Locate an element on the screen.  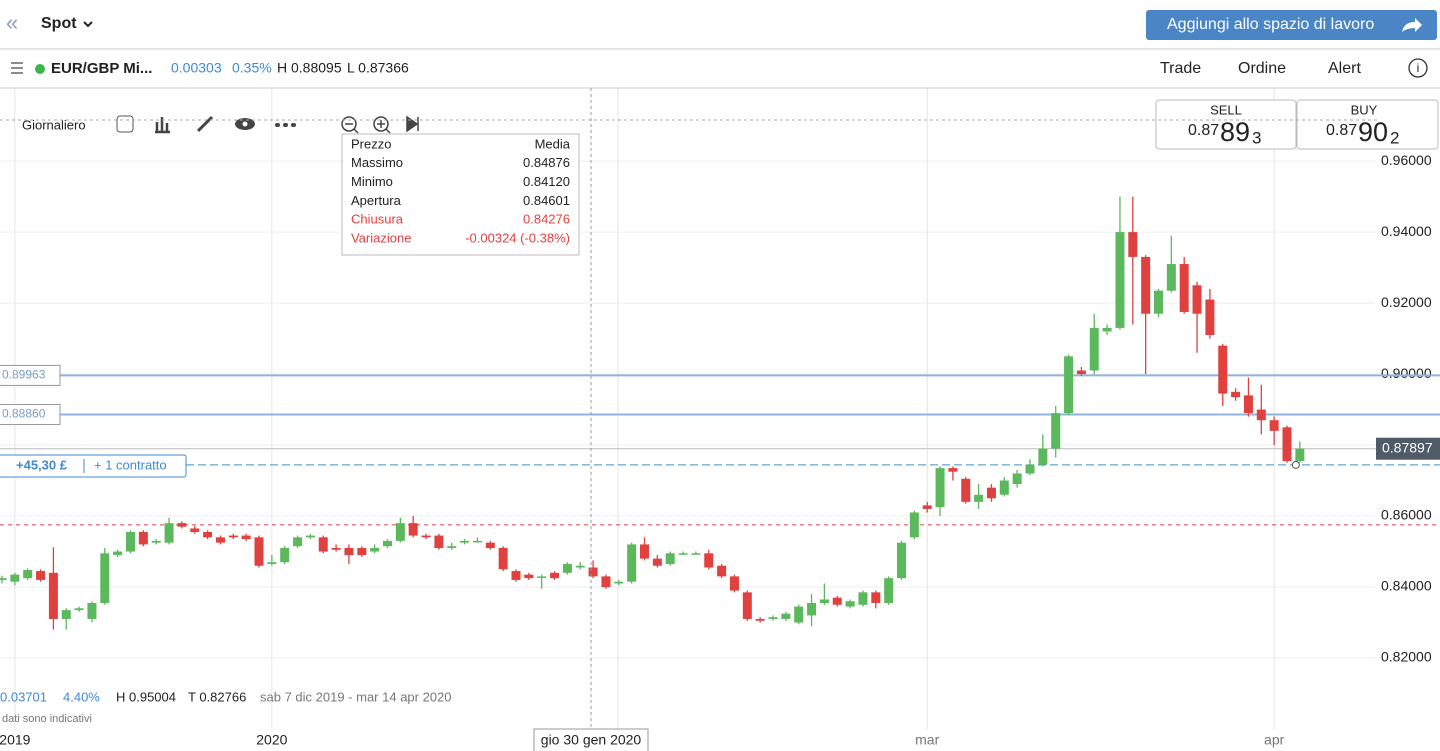
day-low: L 0.87366 is located at coordinates (378, 68).